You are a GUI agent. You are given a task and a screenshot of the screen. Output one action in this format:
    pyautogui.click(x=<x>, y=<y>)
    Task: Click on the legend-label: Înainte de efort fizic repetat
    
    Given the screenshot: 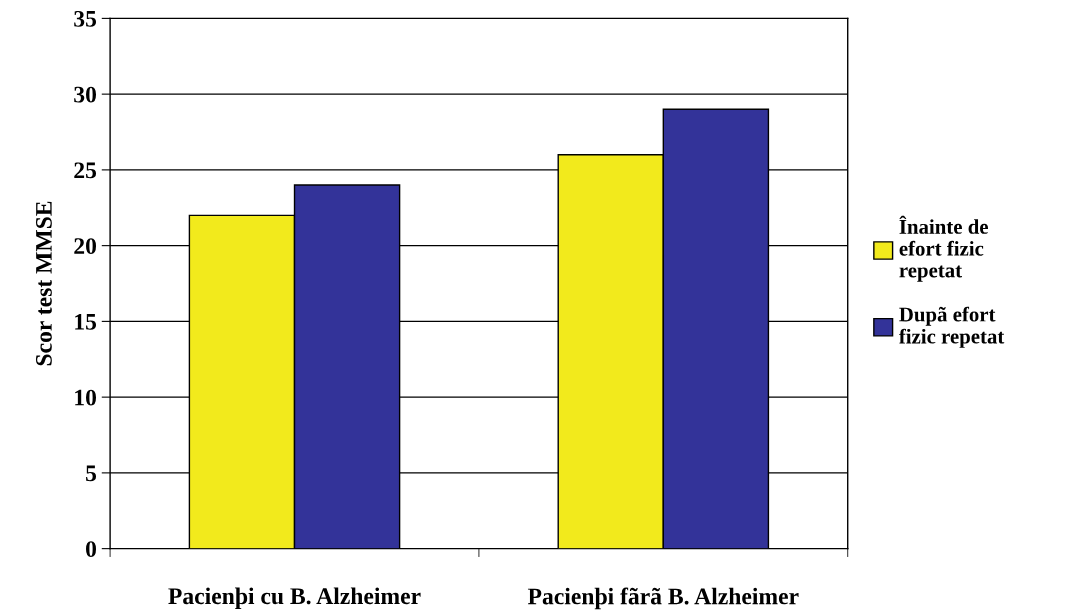 What is the action you would take?
    pyautogui.click(x=944, y=248)
    